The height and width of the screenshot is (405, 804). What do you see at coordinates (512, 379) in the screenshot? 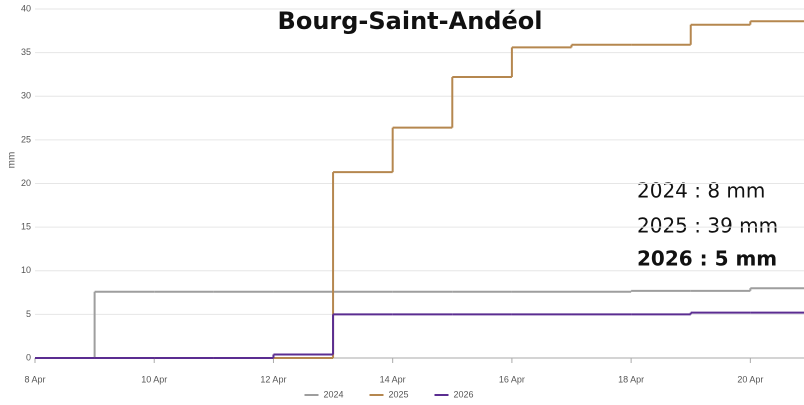
I see `x-tick-label: 16 Apr` at bounding box center [512, 379].